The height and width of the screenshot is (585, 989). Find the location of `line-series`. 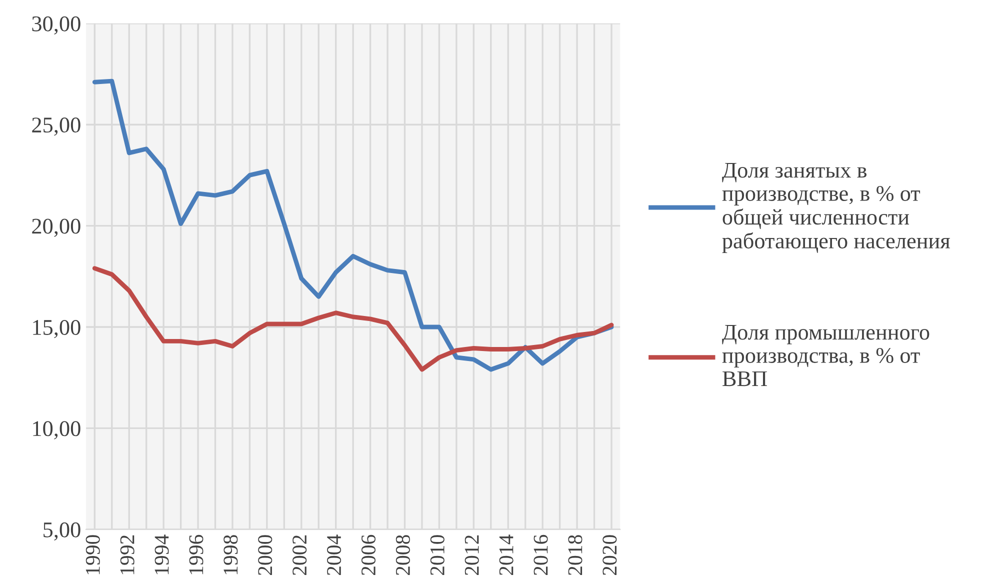

line-series is located at coordinates (353, 319).